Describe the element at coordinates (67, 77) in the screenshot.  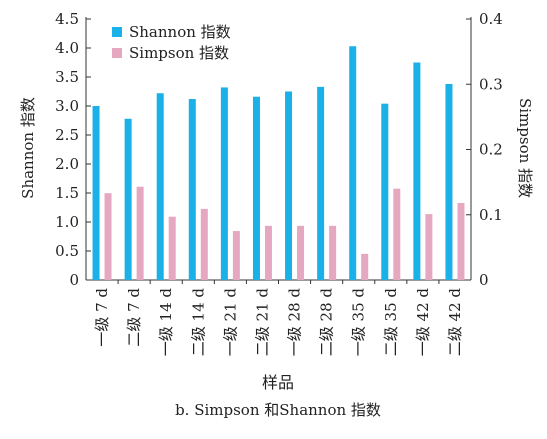
I see `left-tick-label: 3.5` at that location.